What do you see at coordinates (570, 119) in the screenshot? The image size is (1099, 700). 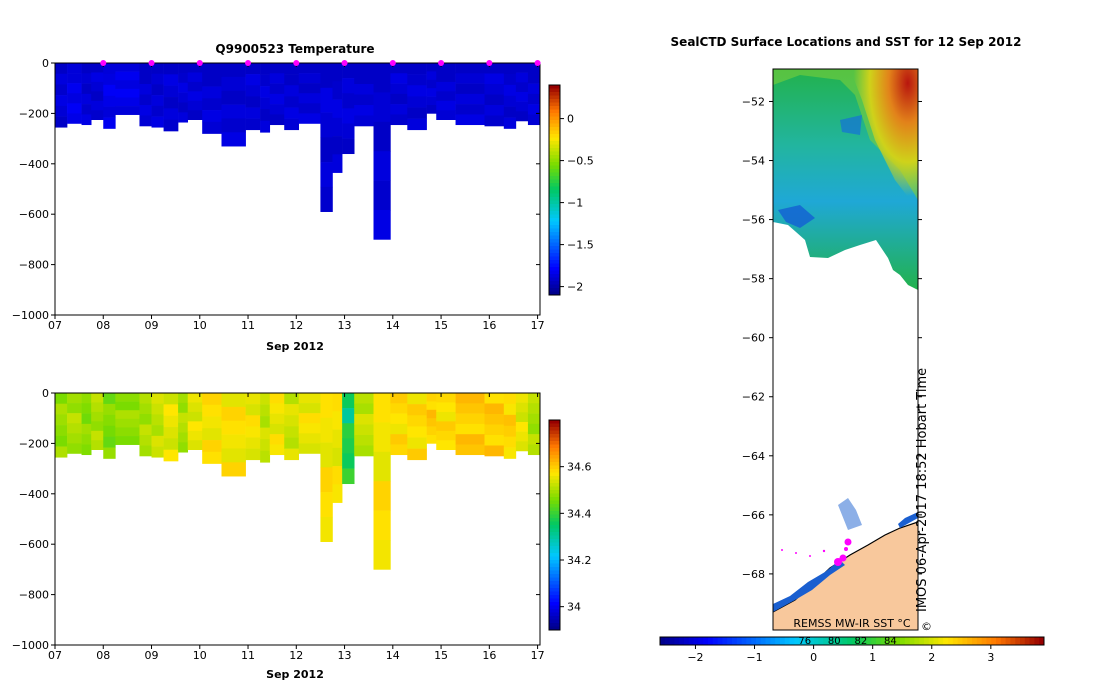 I see `colorbar-tick-label: 0` at bounding box center [570, 119].